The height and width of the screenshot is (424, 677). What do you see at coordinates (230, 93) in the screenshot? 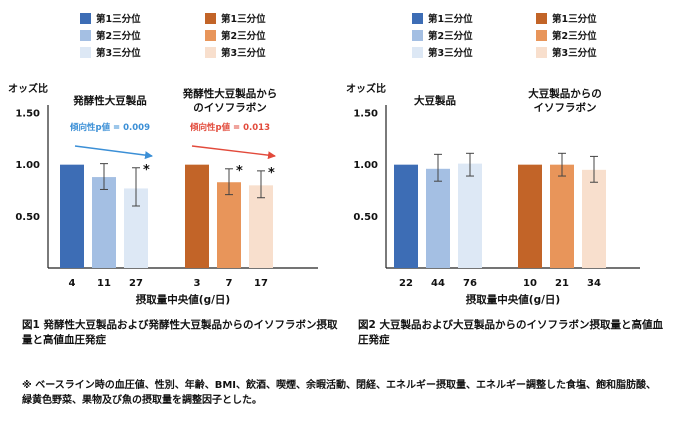
I see `group-title: 発酵性大豆製品から` at bounding box center [230, 93].